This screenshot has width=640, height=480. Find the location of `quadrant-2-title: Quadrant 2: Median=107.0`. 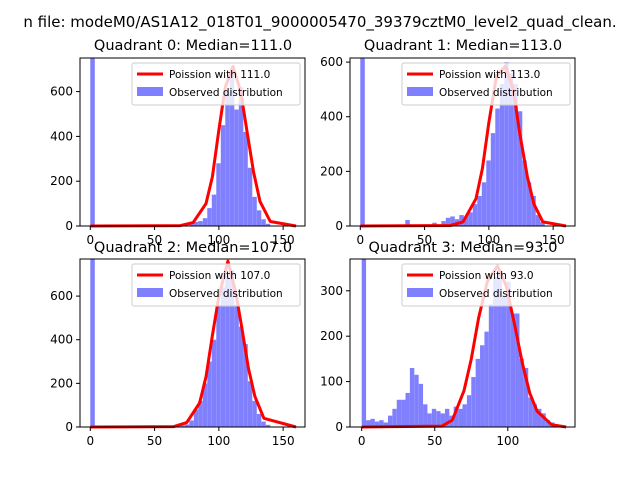

quadrant-2-title: Quadrant 2: Median=107.0 is located at coordinates (193, 248).